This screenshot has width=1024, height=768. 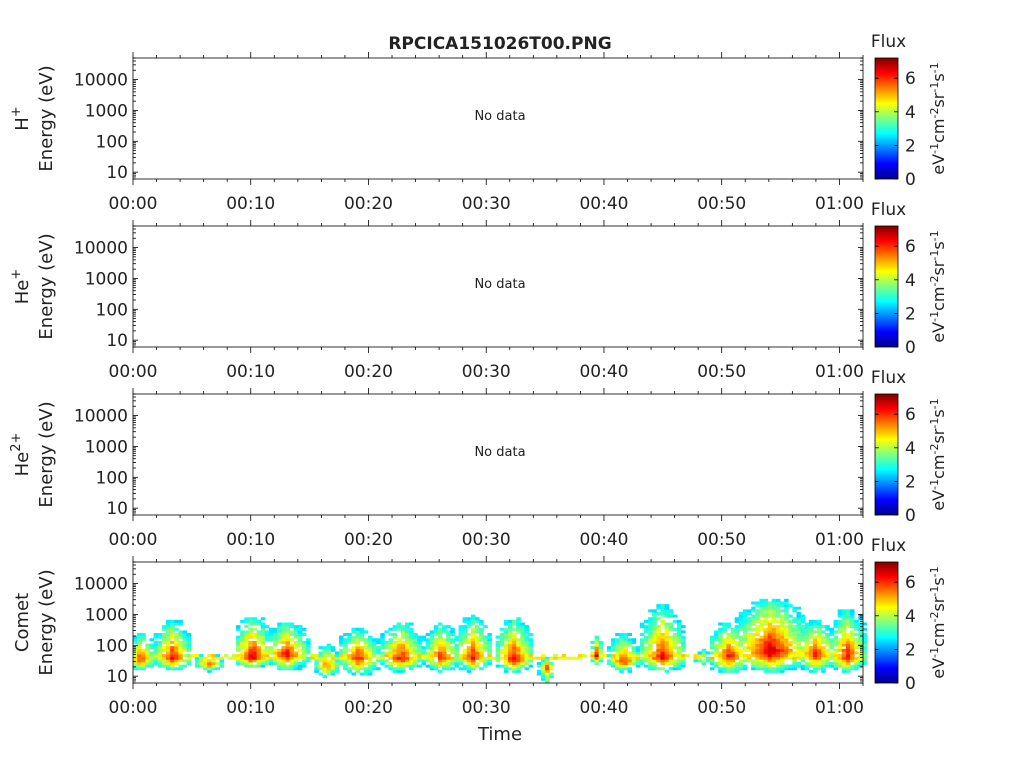 What do you see at coordinates (888, 42) in the screenshot?
I see `colorbar-title: Flux` at bounding box center [888, 42].